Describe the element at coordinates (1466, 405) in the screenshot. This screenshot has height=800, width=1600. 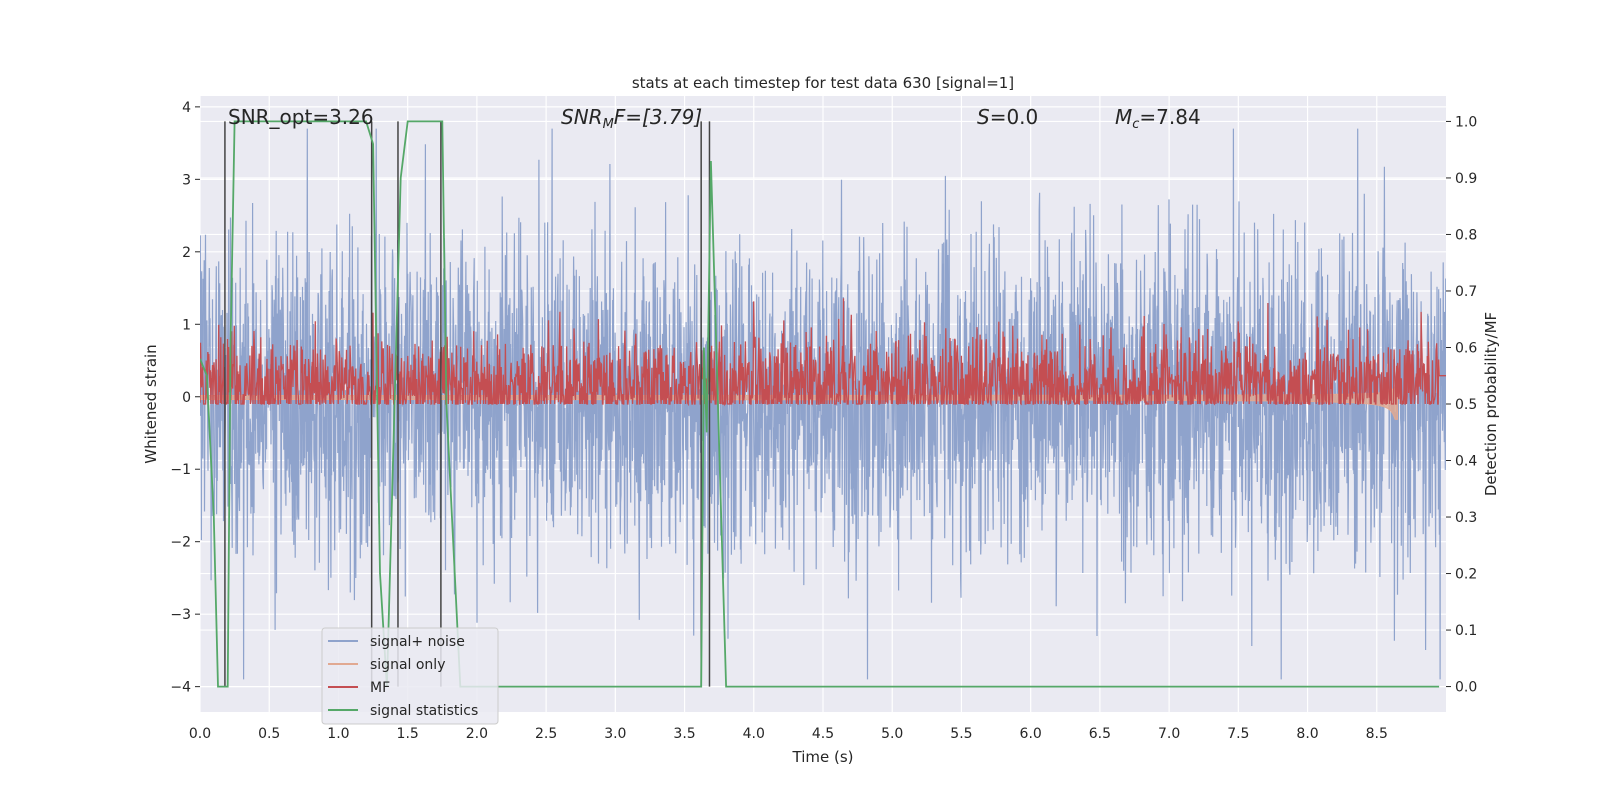
I see `y2-tick-label: 0.5` at that location.